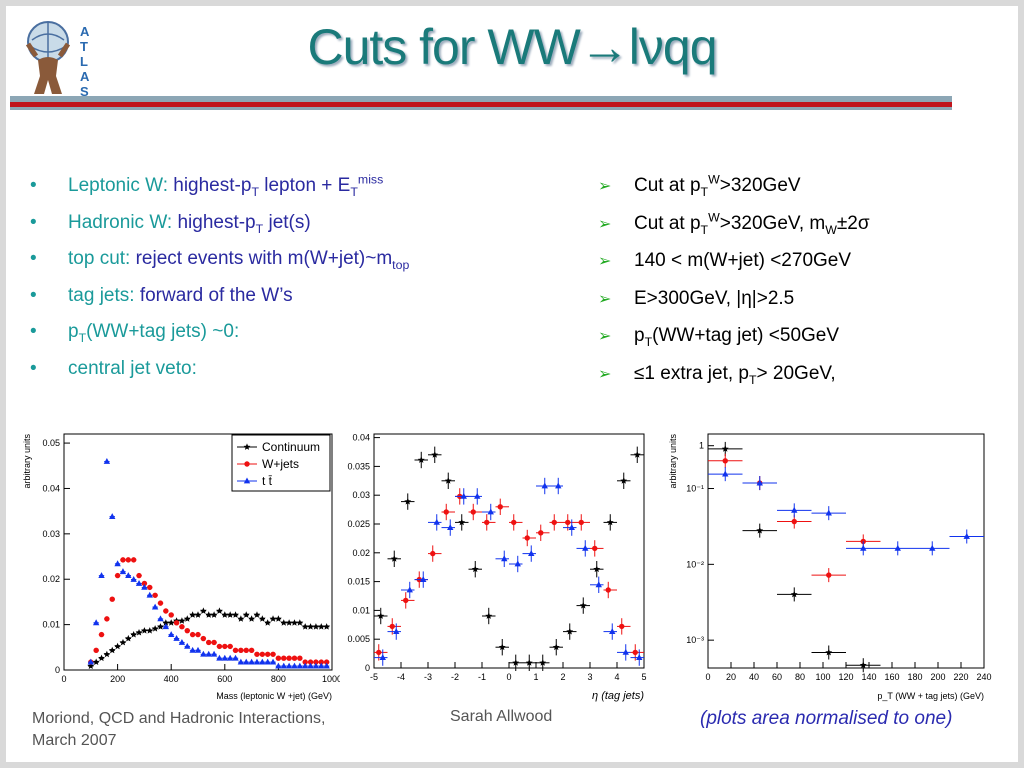 The width and height of the screenshot is (1024, 768). Describe the element at coordinates (701, 446) in the screenshot. I see `y-tick-label: 1` at that location.